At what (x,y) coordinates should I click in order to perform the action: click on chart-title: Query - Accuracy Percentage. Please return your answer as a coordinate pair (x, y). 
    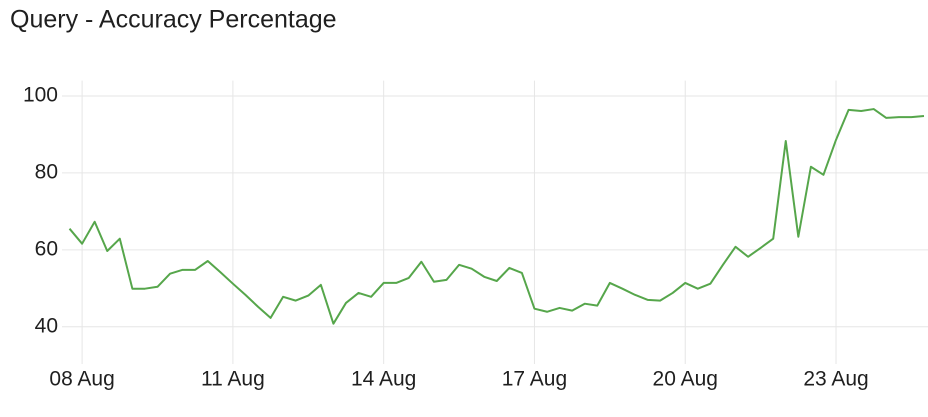
    Looking at the image, I should click on (173, 20).